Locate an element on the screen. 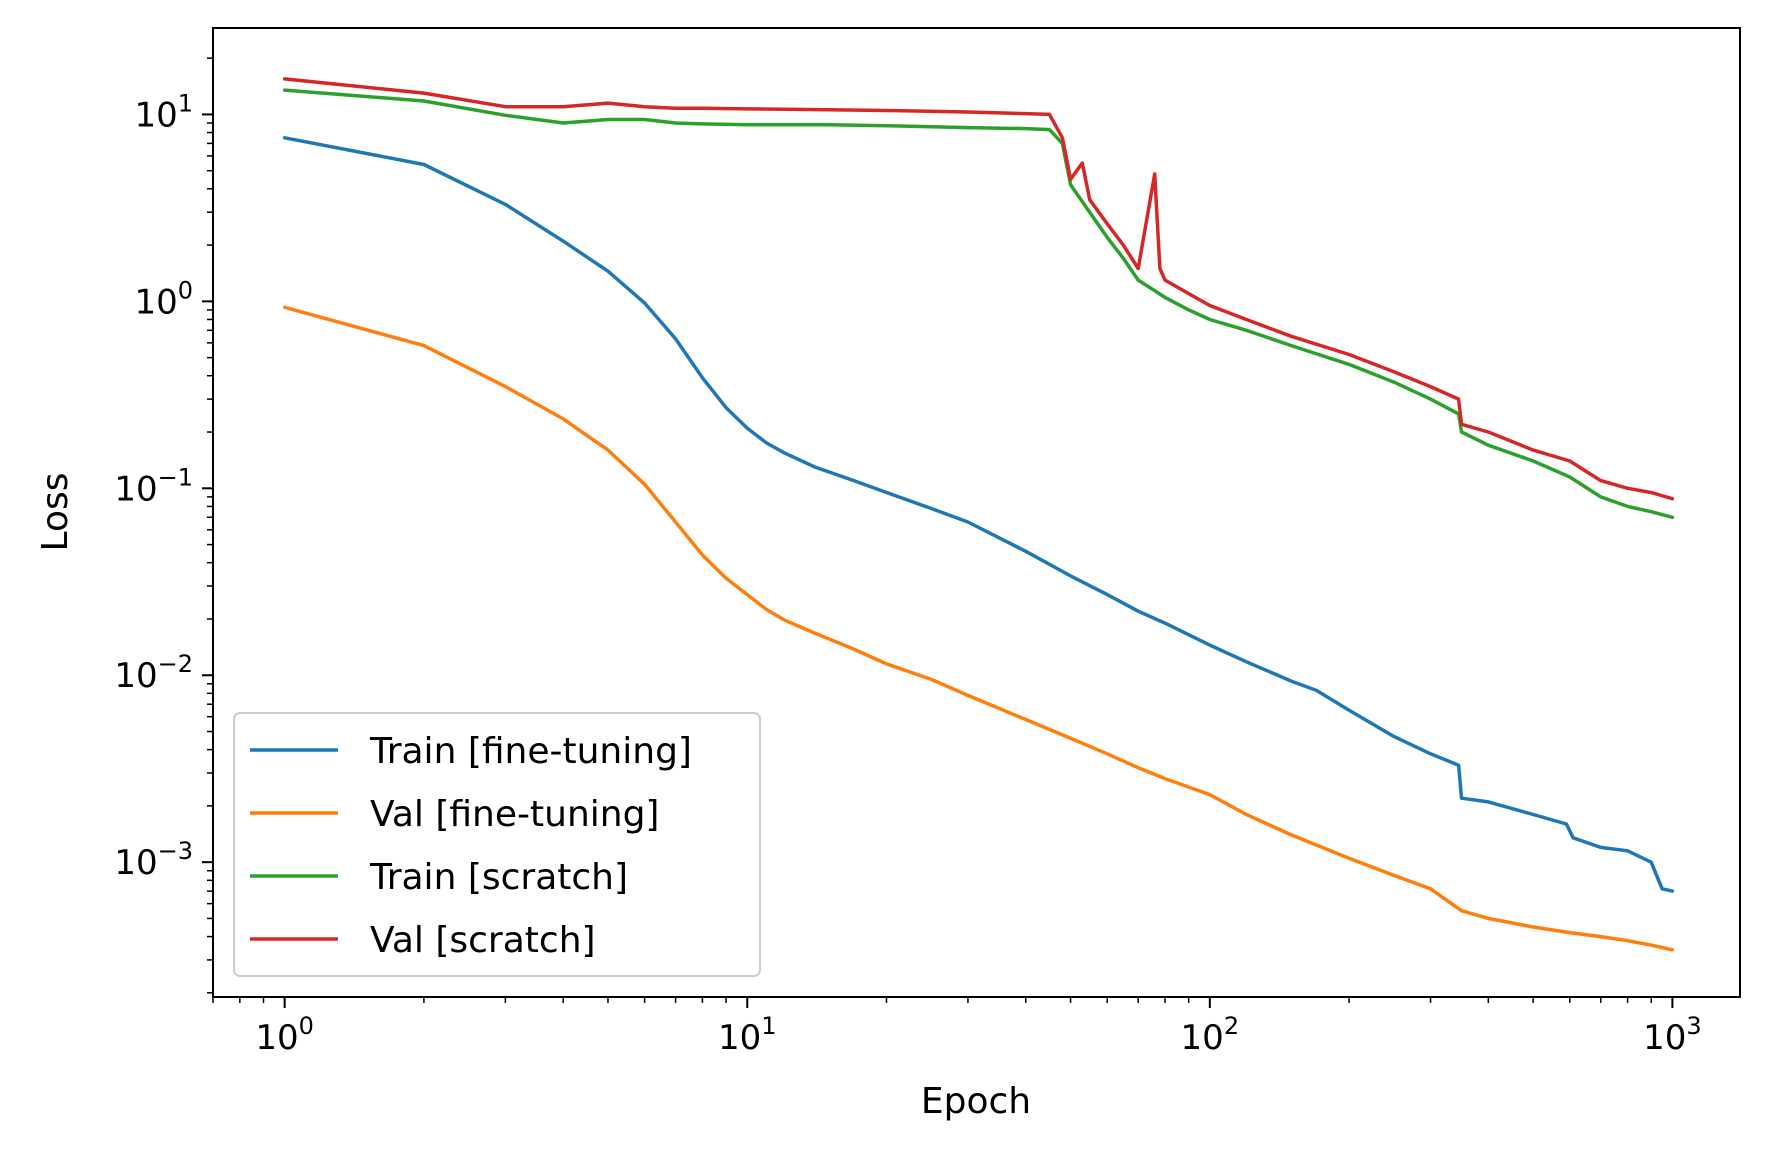 This screenshot has height=1156, width=1766. y-tick-label: 10⁻³ is located at coordinates (153, 860).